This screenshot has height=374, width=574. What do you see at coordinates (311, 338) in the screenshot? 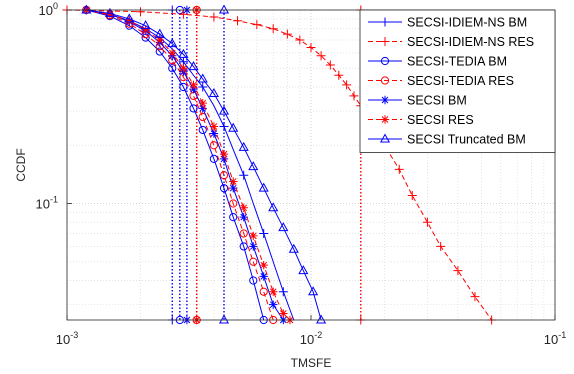
I see `x-tick-label: 10⁻²` at bounding box center [311, 338].